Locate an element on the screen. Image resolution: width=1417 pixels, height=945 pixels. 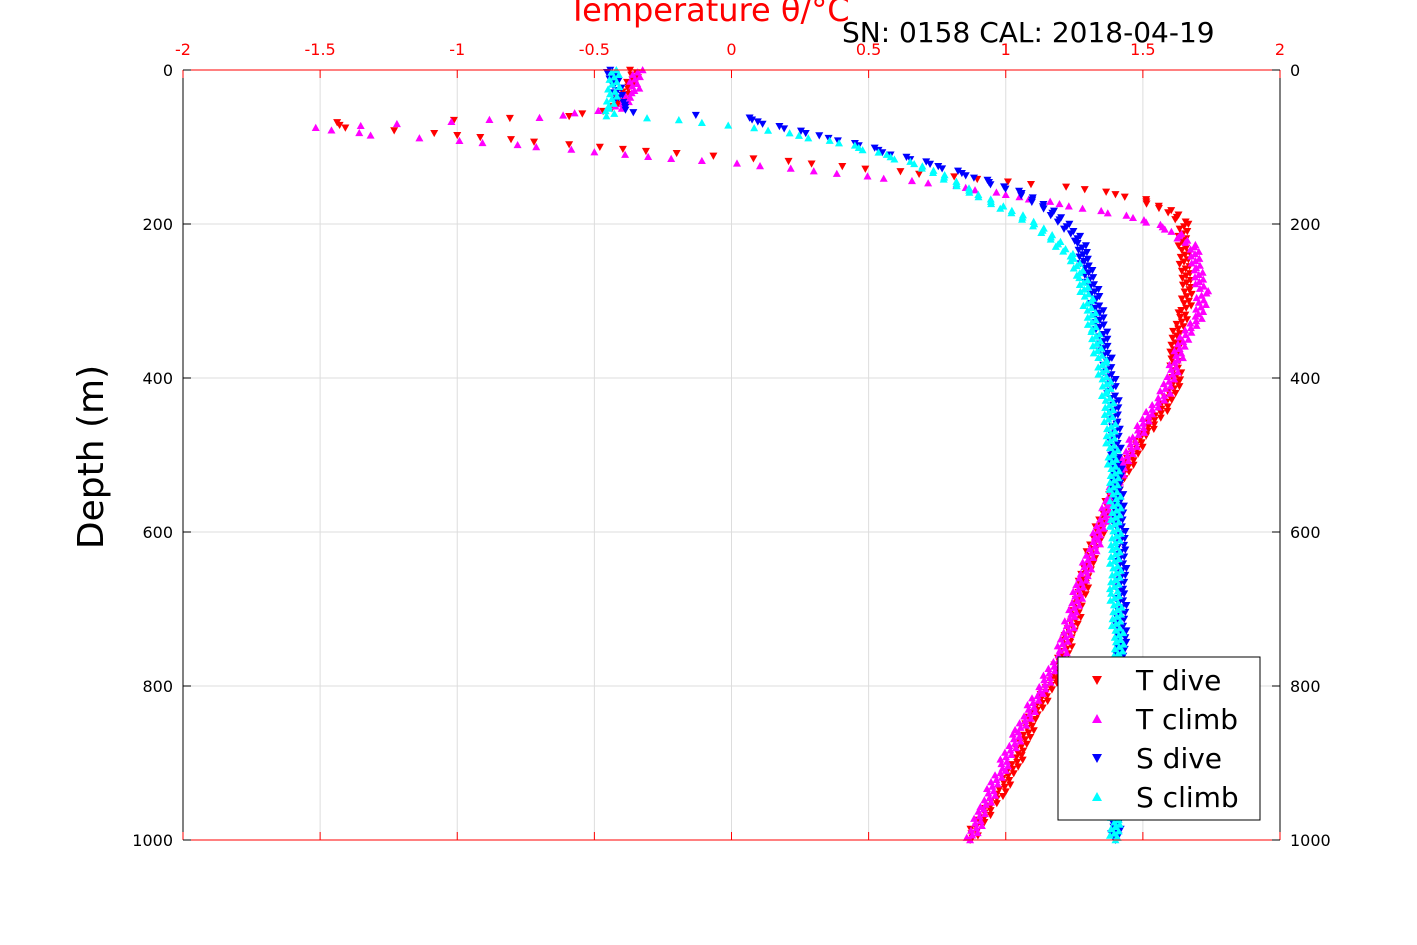
y-tick-label-left: 600 is located at coordinates (157, 532).